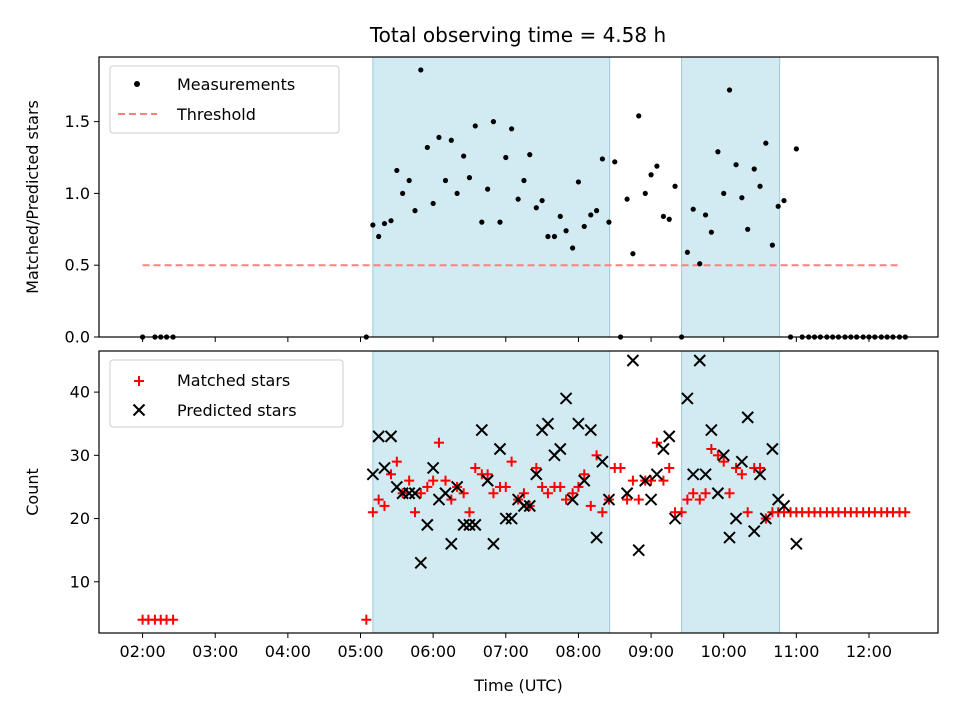 The width and height of the screenshot is (960, 720). I want to click on x-tick-label: 04:00, so click(288, 651).